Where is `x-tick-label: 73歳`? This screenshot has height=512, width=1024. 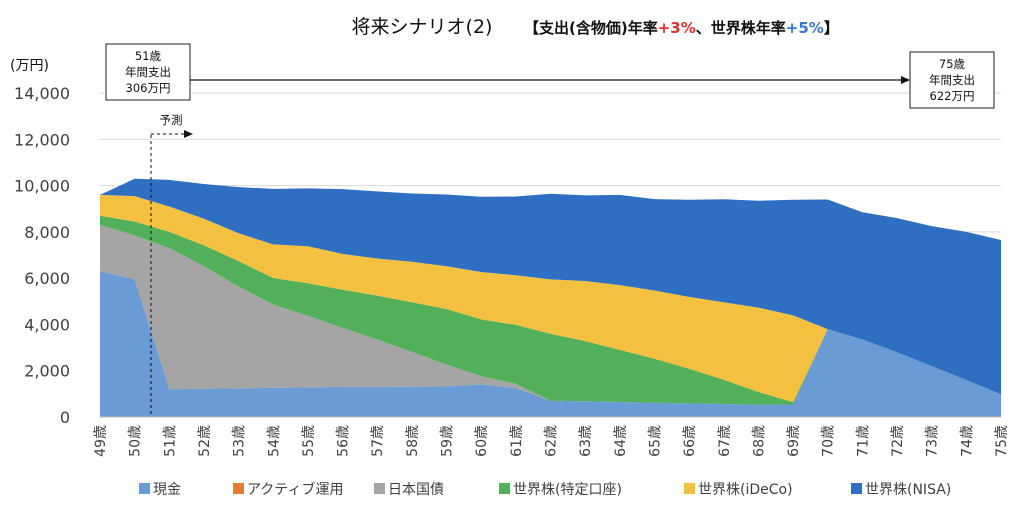
x-tick-label: 73歳 is located at coordinates (933, 441).